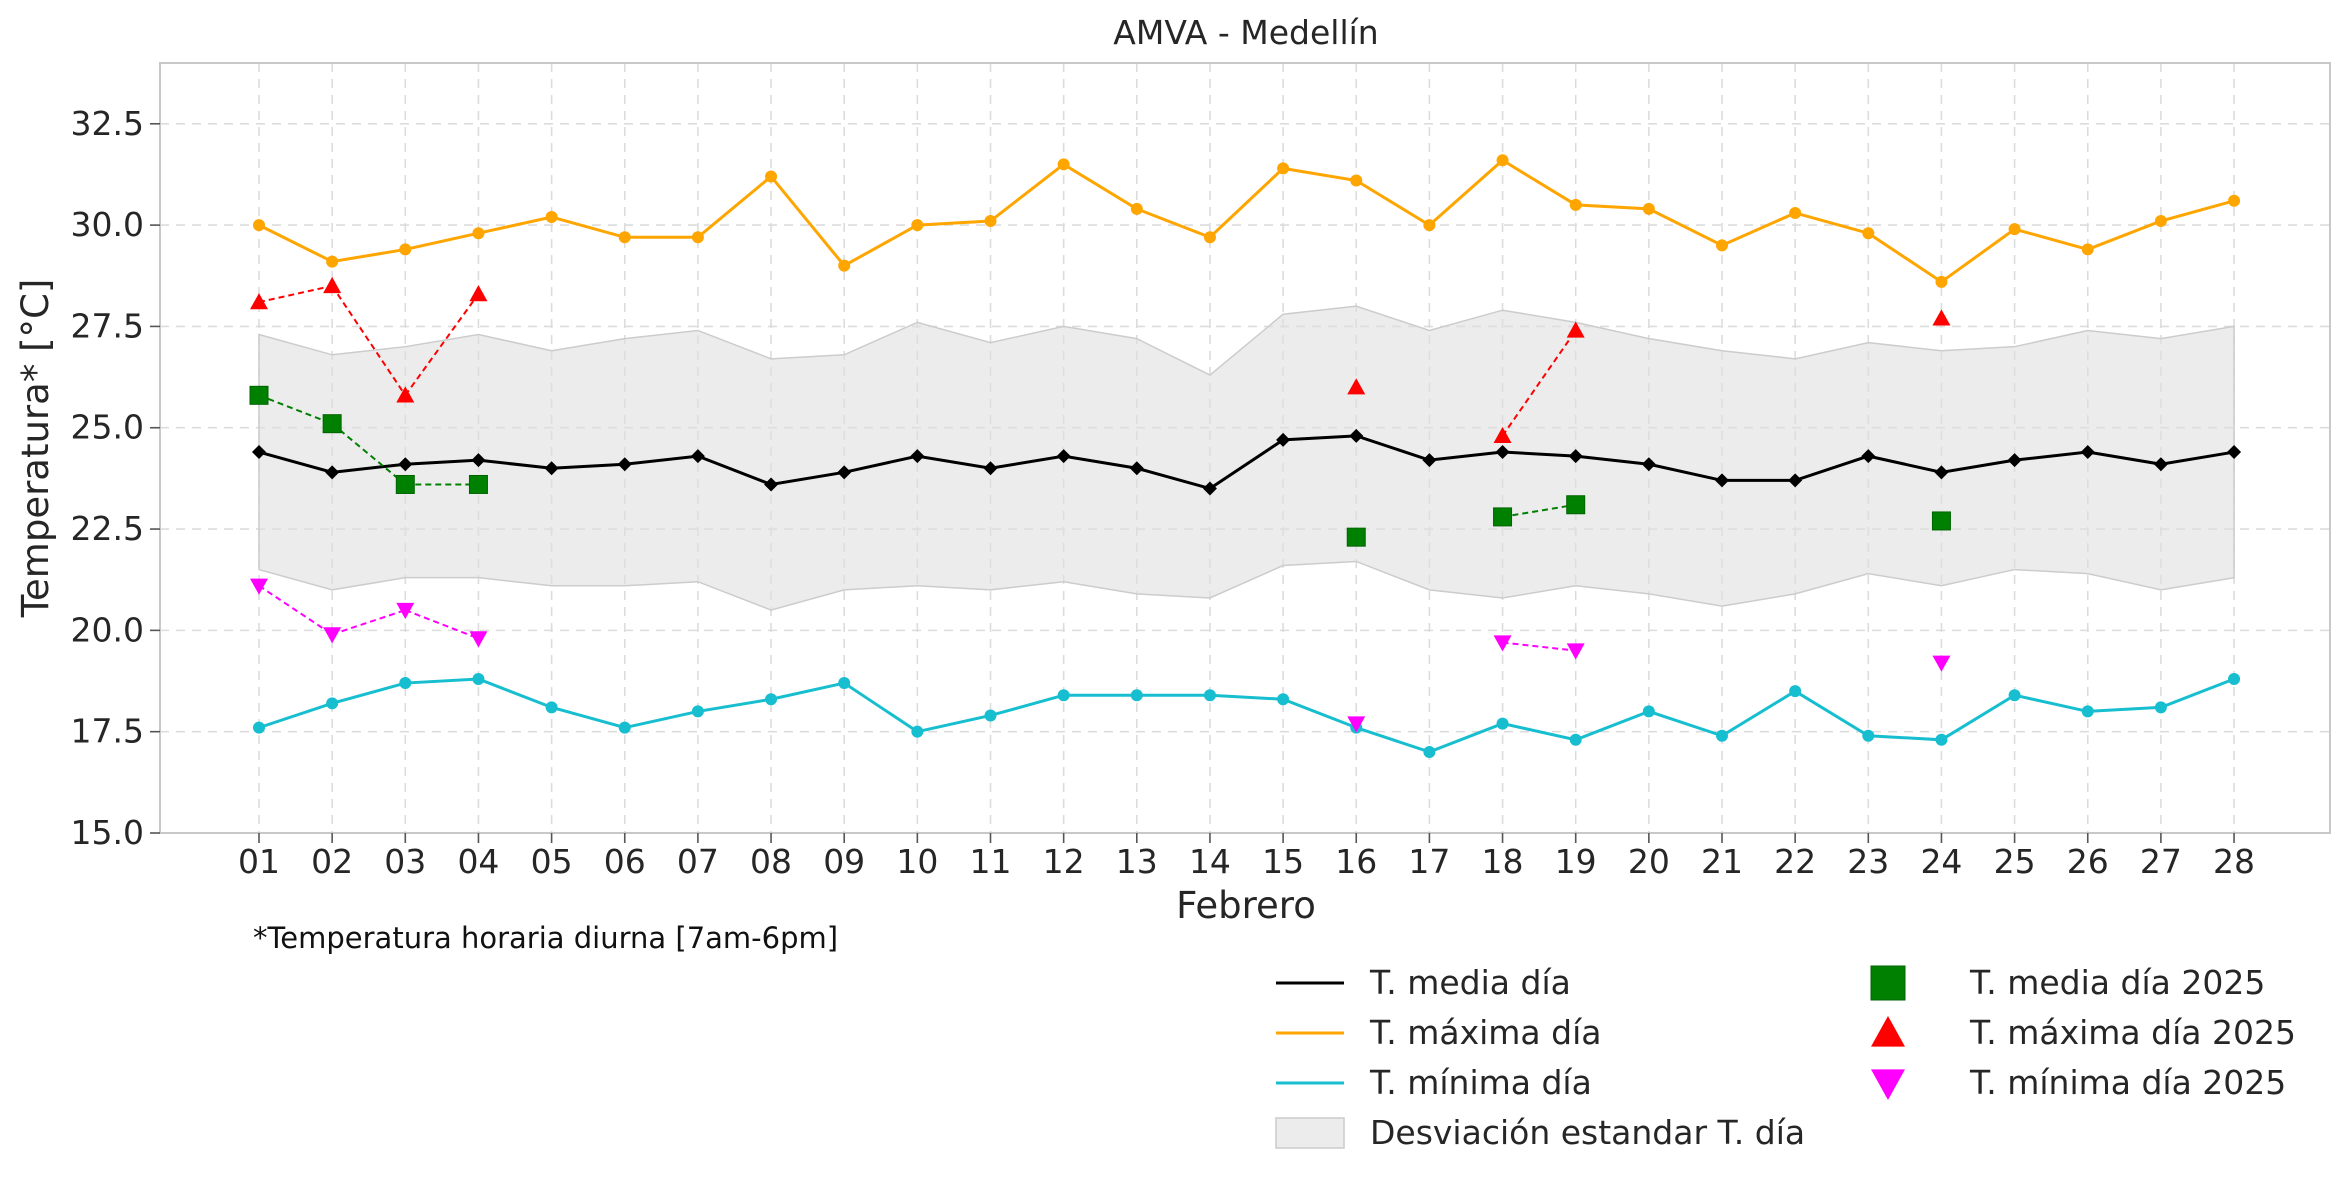 This screenshot has height=1183, width=2349. Describe the element at coordinates (1246, 905) in the screenshot. I see `x-axis-label: Febrero` at that location.